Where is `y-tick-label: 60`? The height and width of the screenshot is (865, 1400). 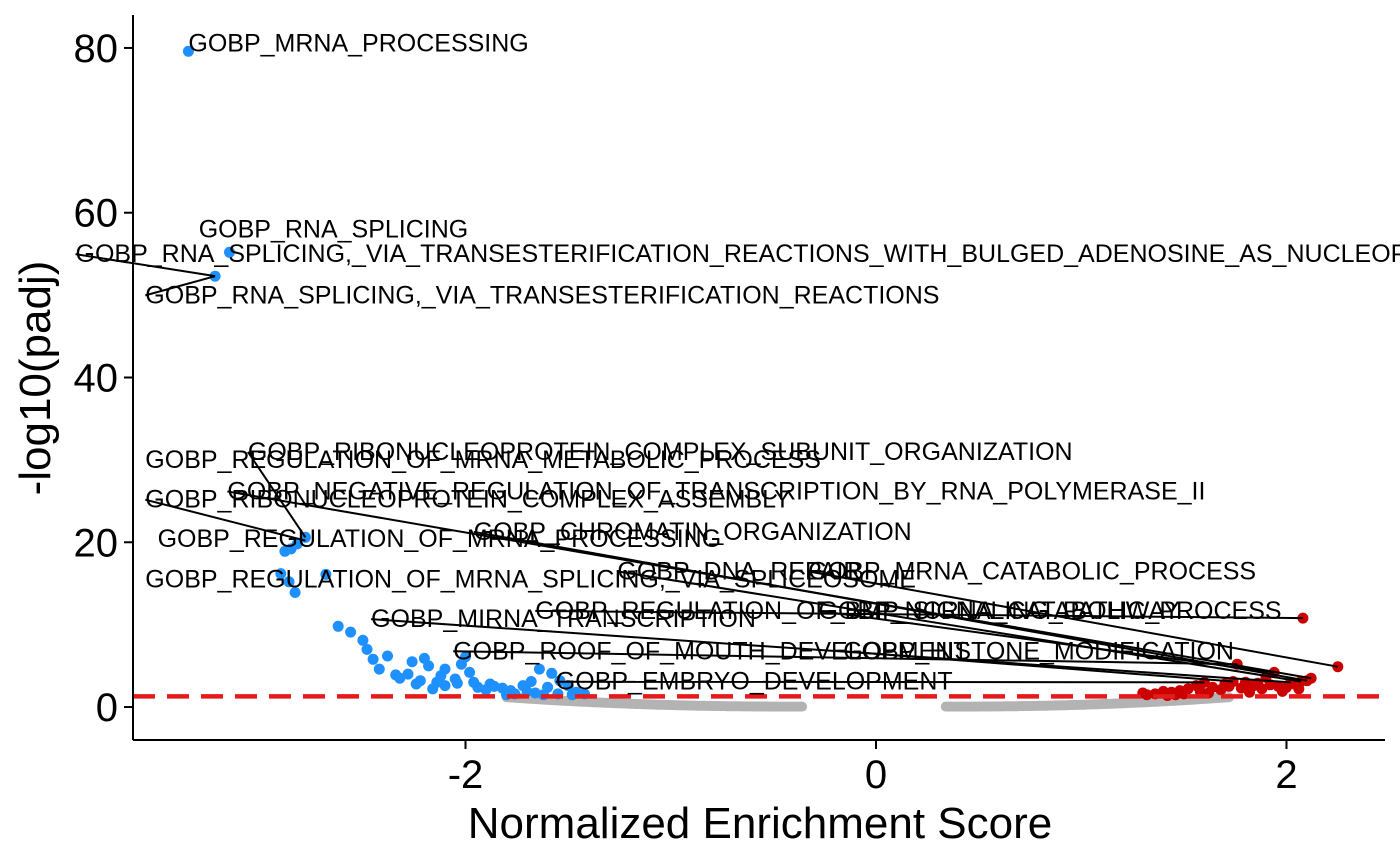 y-tick-label: 60 is located at coordinates (96, 214).